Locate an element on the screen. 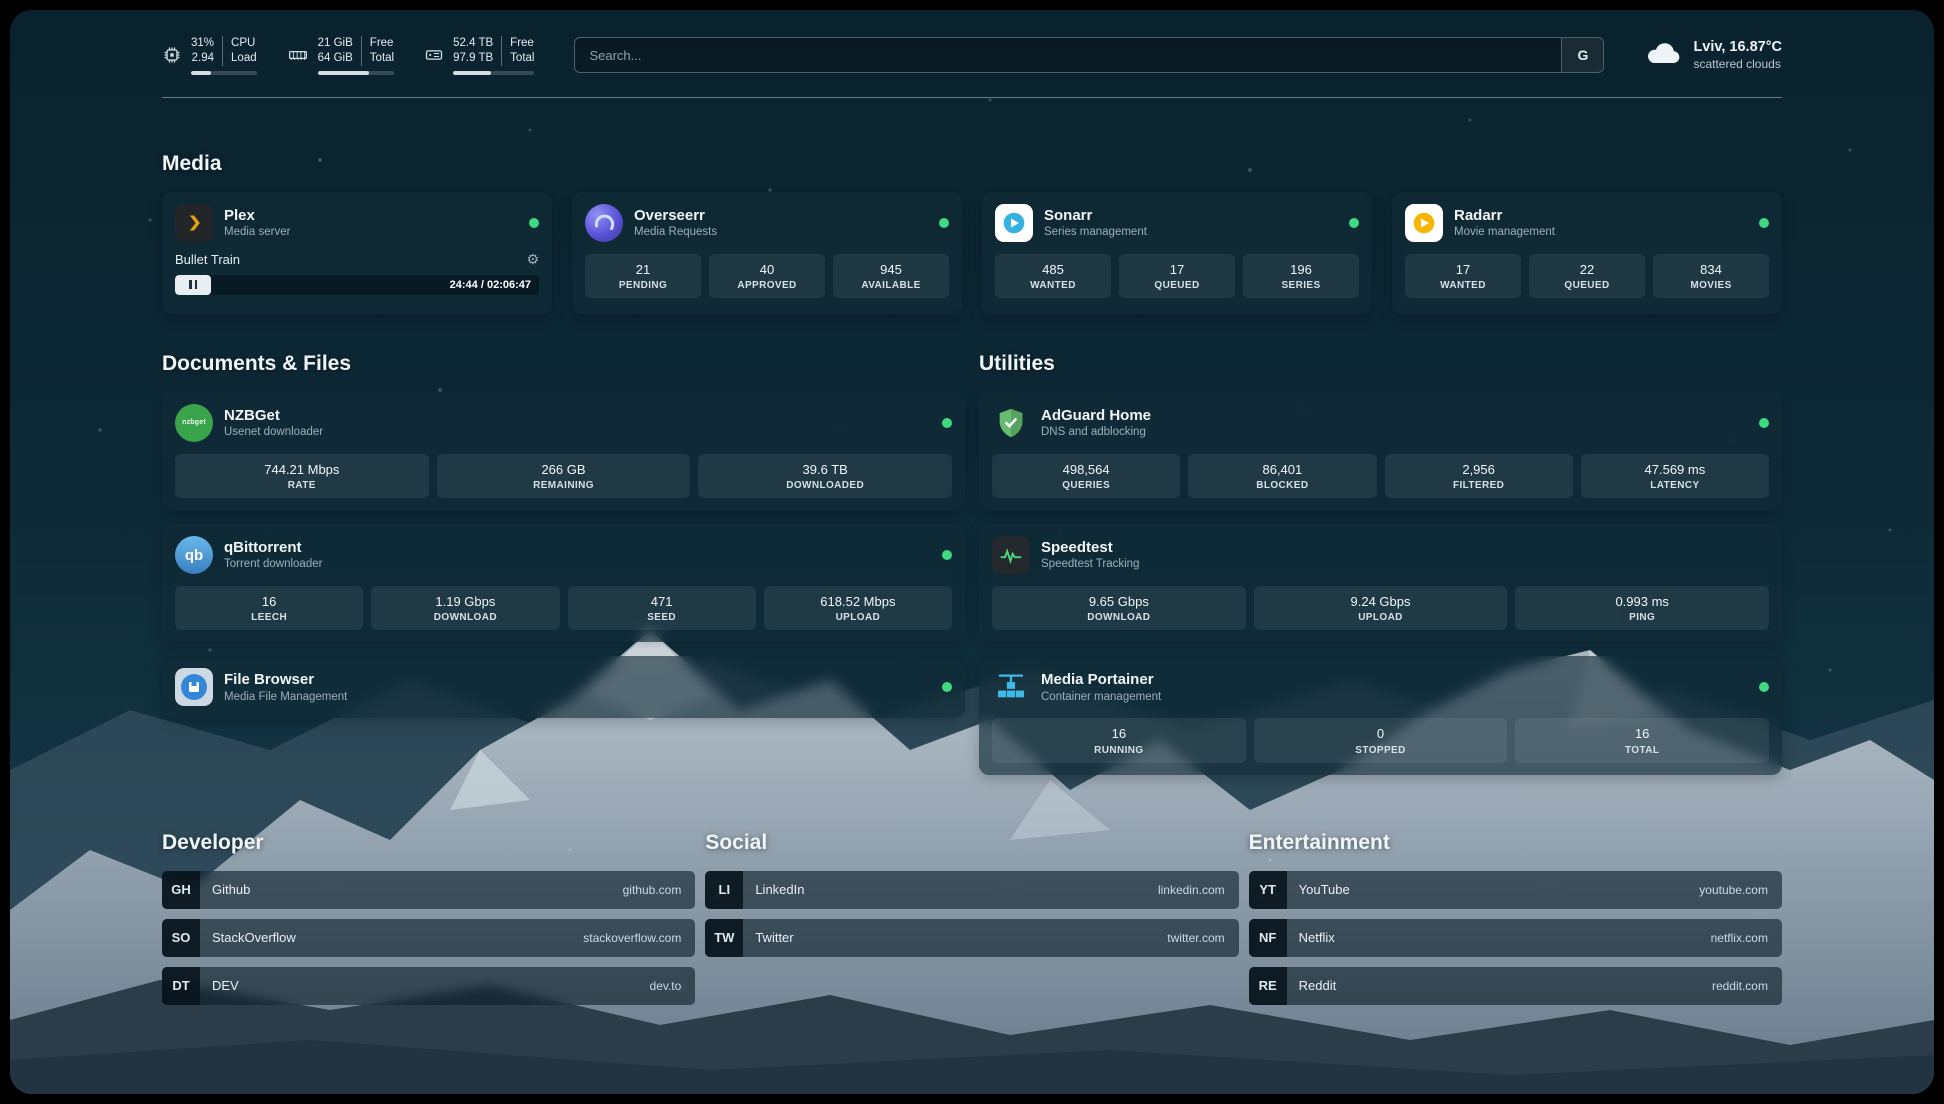 The image size is (1944, 1104). bookmark-stackoverflow: SO StackOverflow stackoverflow.com is located at coordinates (429, 937).